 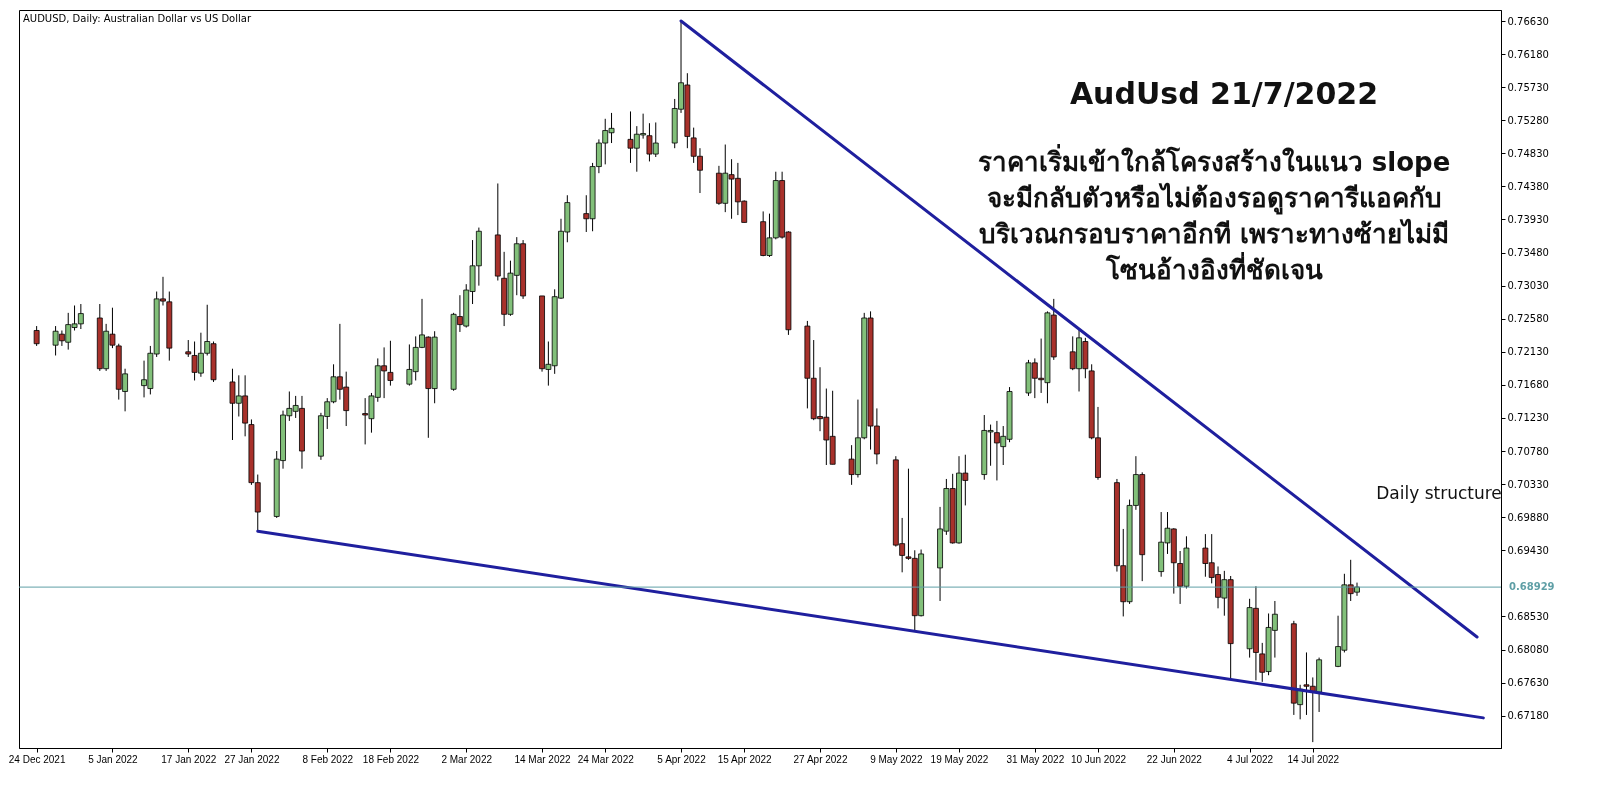 What do you see at coordinates (682, 759) in the screenshot?
I see `x-tick-label: 5 Apr 2022` at bounding box center [682, 759].